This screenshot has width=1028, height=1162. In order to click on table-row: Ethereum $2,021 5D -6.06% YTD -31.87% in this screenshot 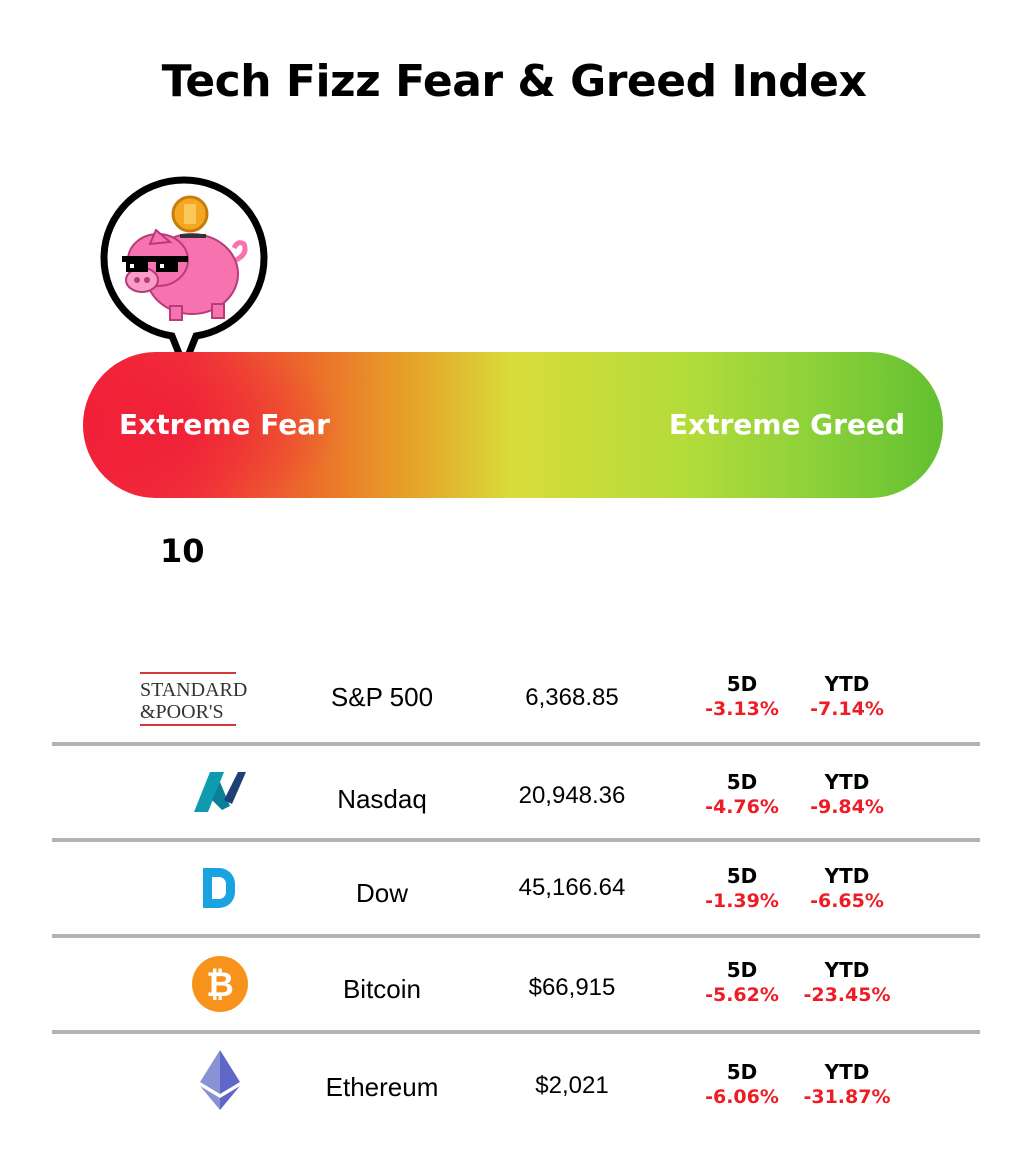, I will do `click(516, 1080)`.